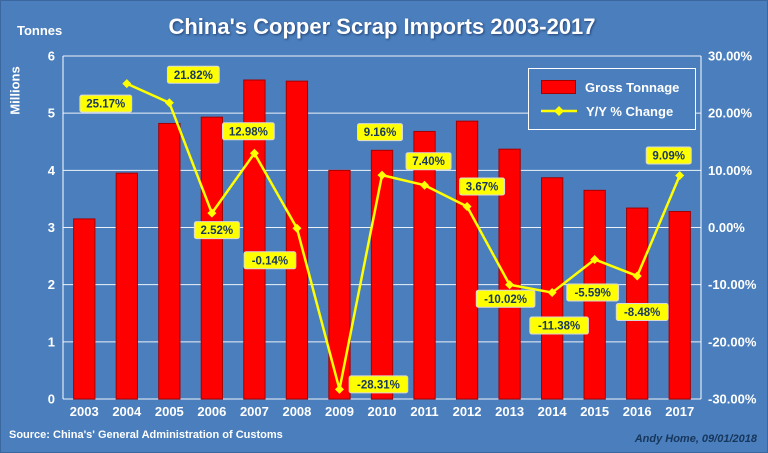 The width and height of the screenshot is (768, 453). I want to click on x-axis-tick: 2008, so click(296, 411).